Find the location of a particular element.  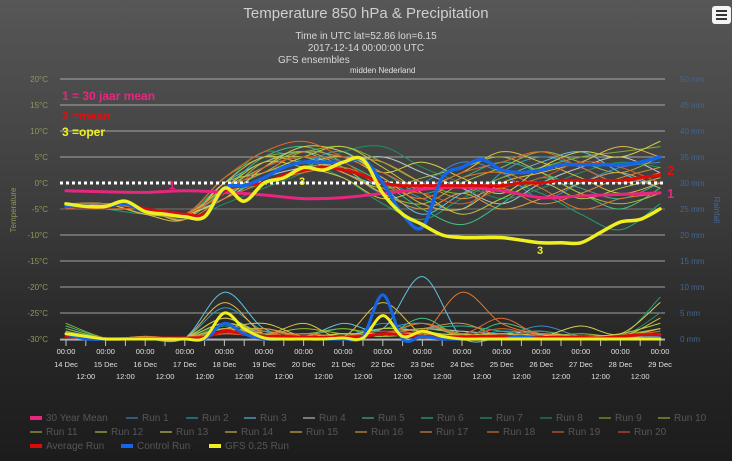

legend-label: Run 15 is located at coordinates (322, 432).